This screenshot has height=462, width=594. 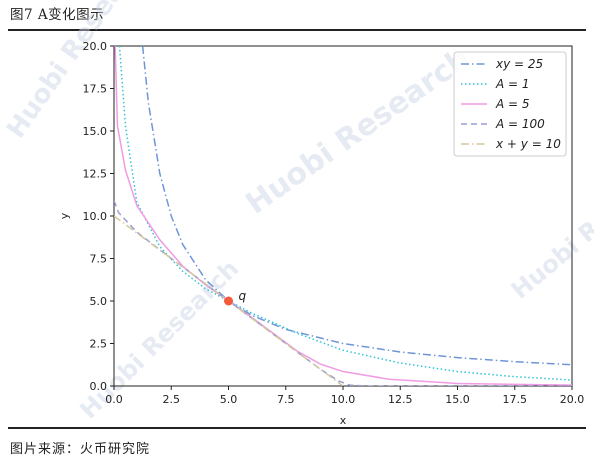 I want to click on x-tick-label: 12.5, so click(x=400, y=399).